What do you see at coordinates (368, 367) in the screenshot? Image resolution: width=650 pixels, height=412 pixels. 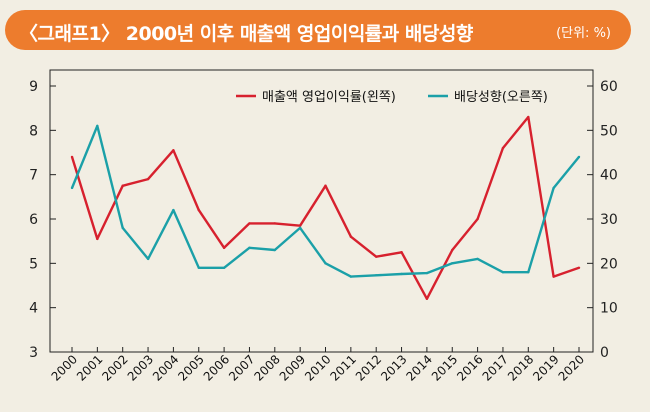 I see `x-tick-label: 2012` at bounding box center [368, 367].